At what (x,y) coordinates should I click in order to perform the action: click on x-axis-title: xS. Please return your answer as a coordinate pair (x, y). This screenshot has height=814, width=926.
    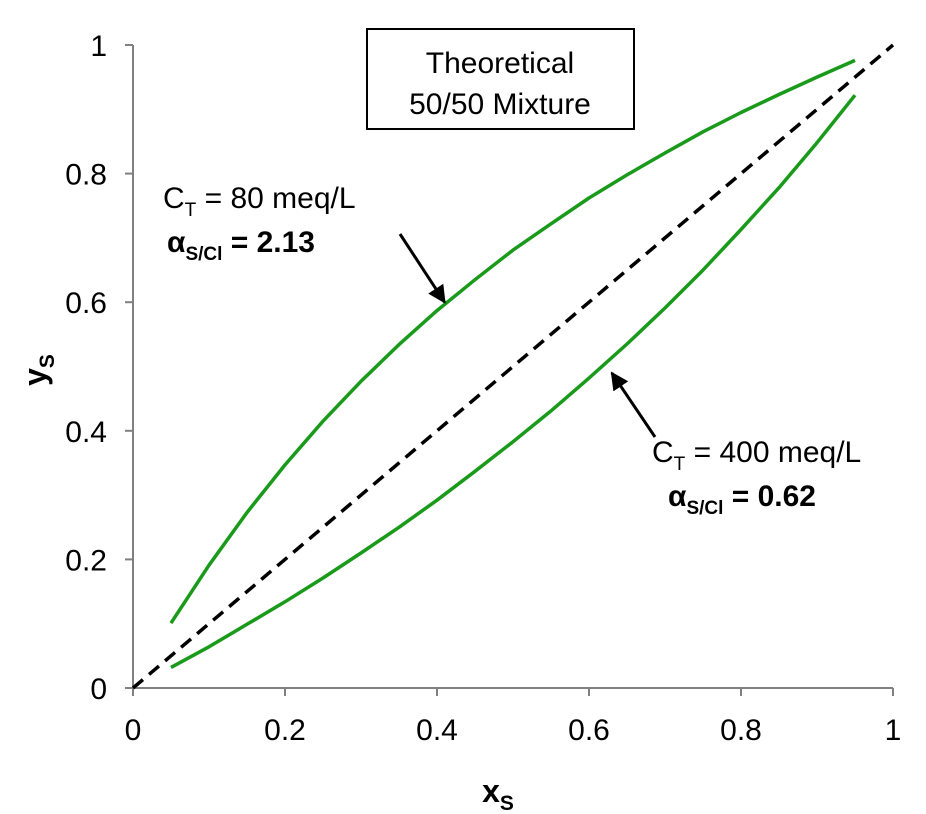
    Looking at the image, I should click on (498, 793).